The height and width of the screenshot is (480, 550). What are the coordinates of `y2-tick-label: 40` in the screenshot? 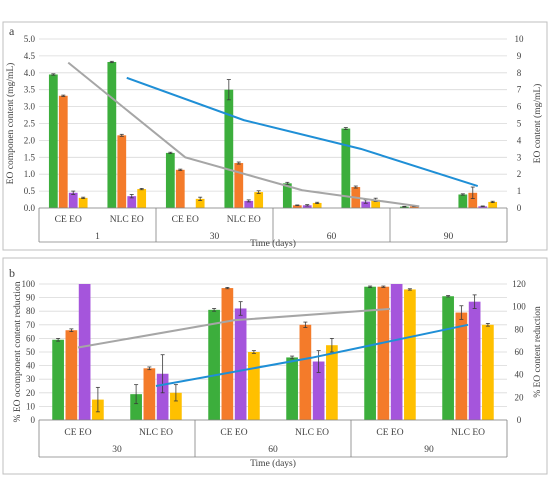 It's located at (520, 375).